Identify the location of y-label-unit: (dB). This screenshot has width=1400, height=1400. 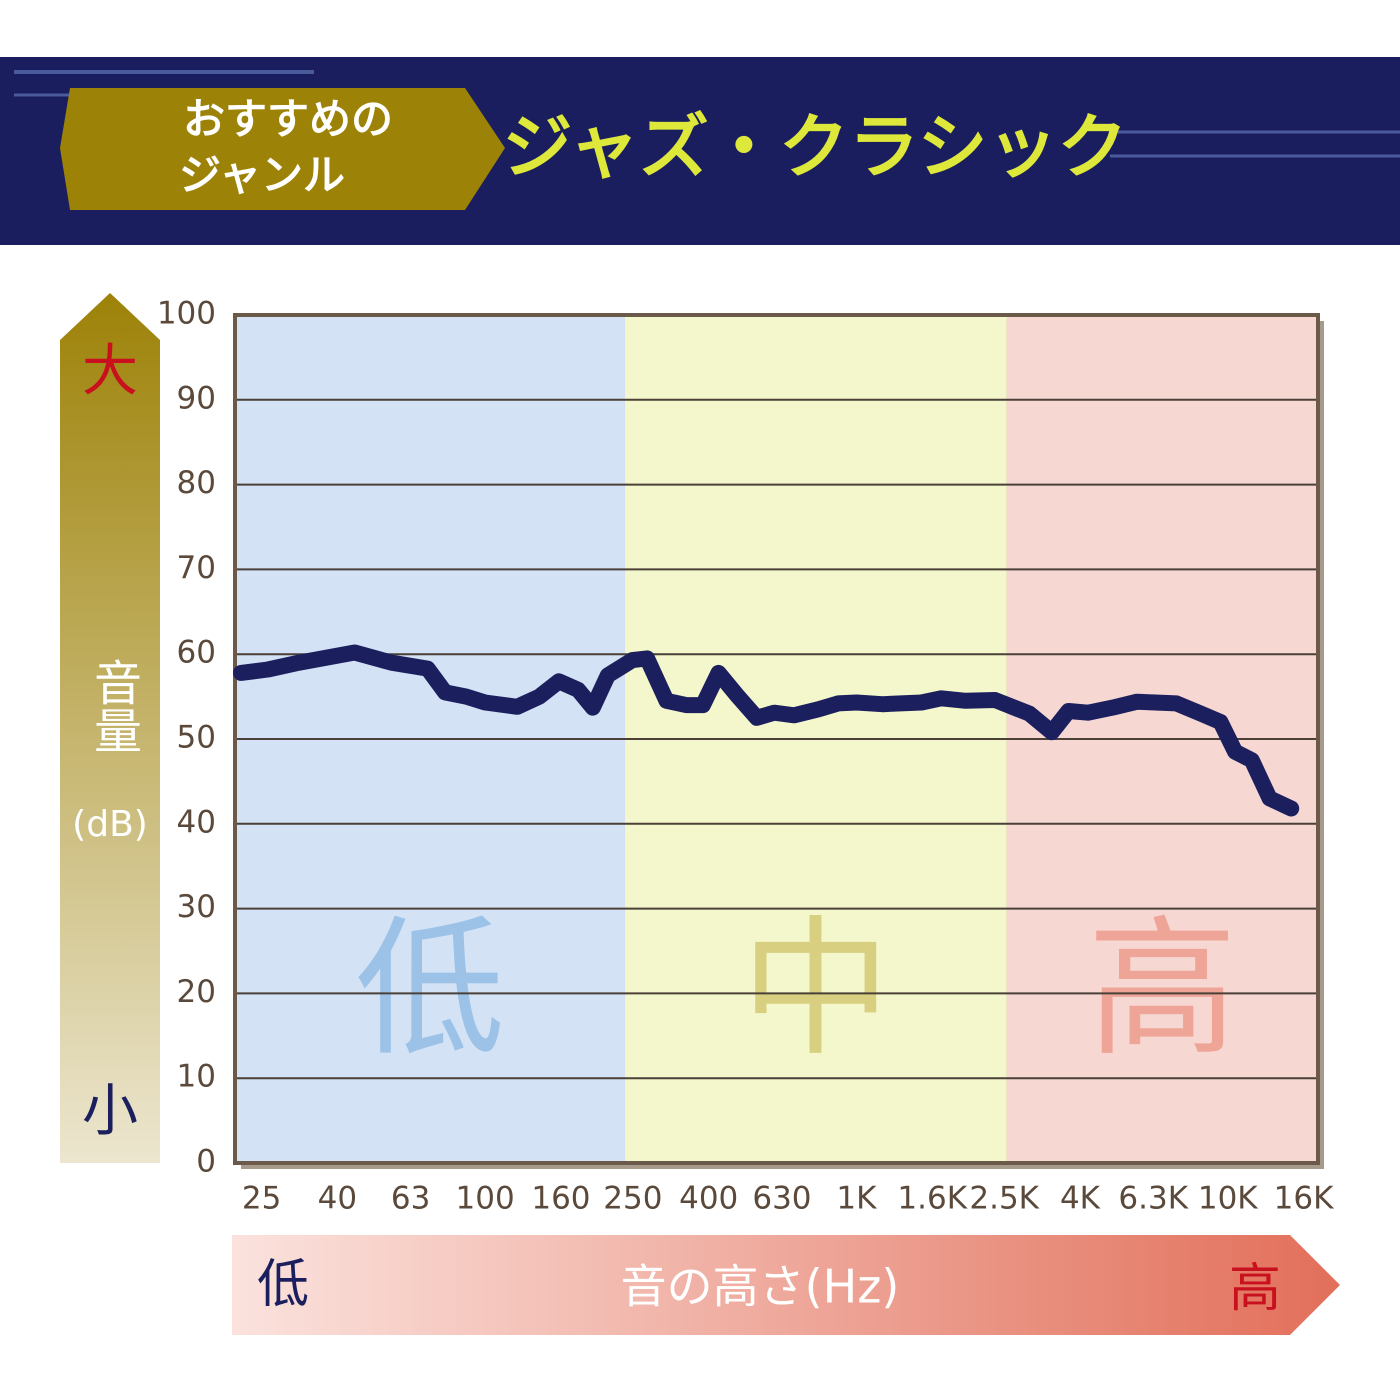
(110, 824).